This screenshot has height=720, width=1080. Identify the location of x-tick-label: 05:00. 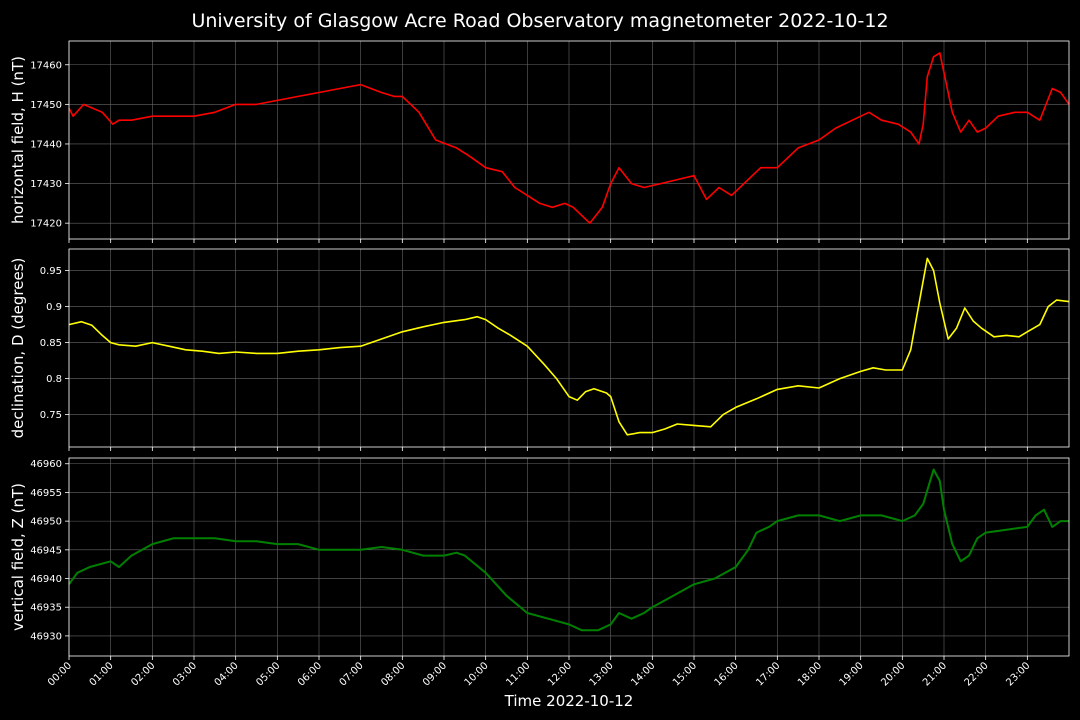
(268, 674).